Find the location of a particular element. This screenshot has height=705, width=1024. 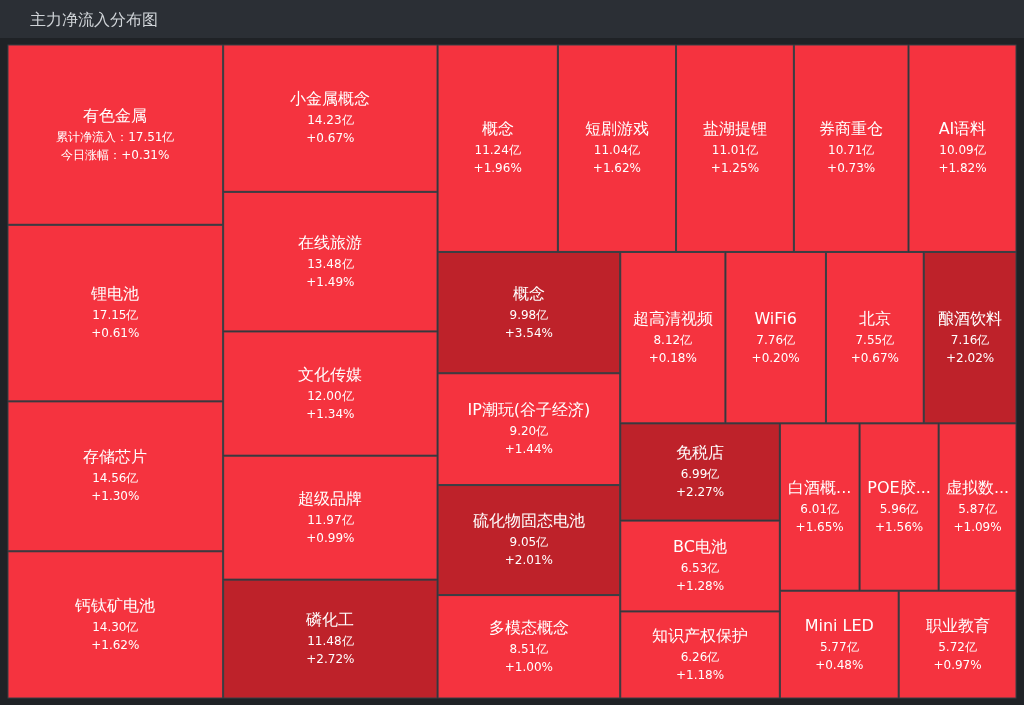

data-label: 7.76亿 is located at coordinates (776, 339).